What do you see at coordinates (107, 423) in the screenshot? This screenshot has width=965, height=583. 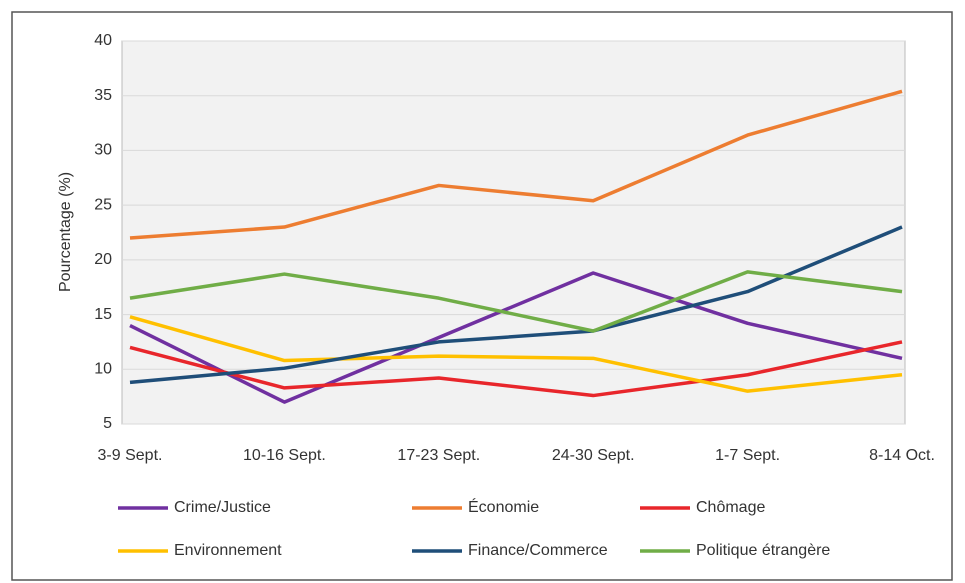 I see `y-tick-label: 5` at bounding box center [107, 423].